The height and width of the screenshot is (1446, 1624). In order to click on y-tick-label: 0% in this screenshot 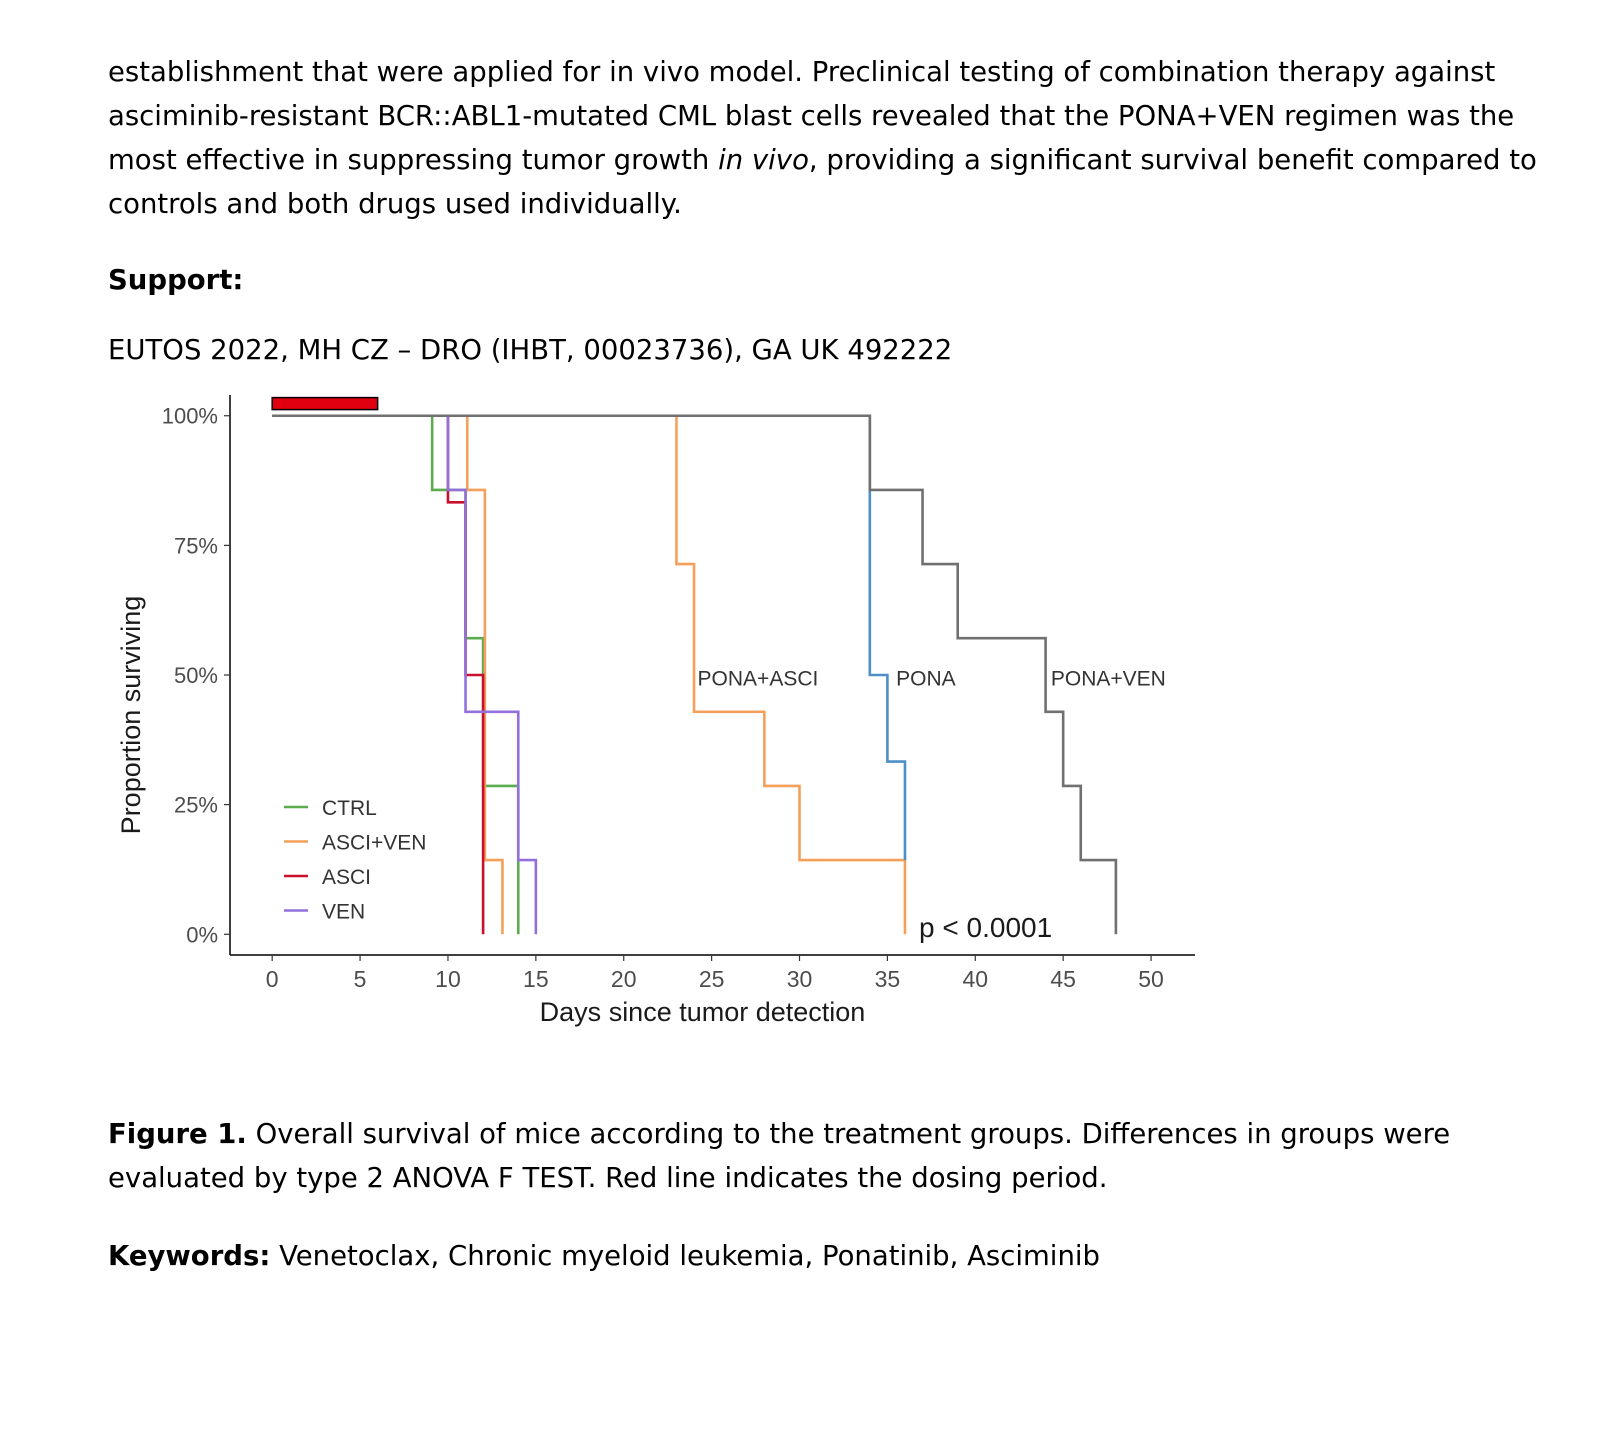, I will do `click(202, 934)`.